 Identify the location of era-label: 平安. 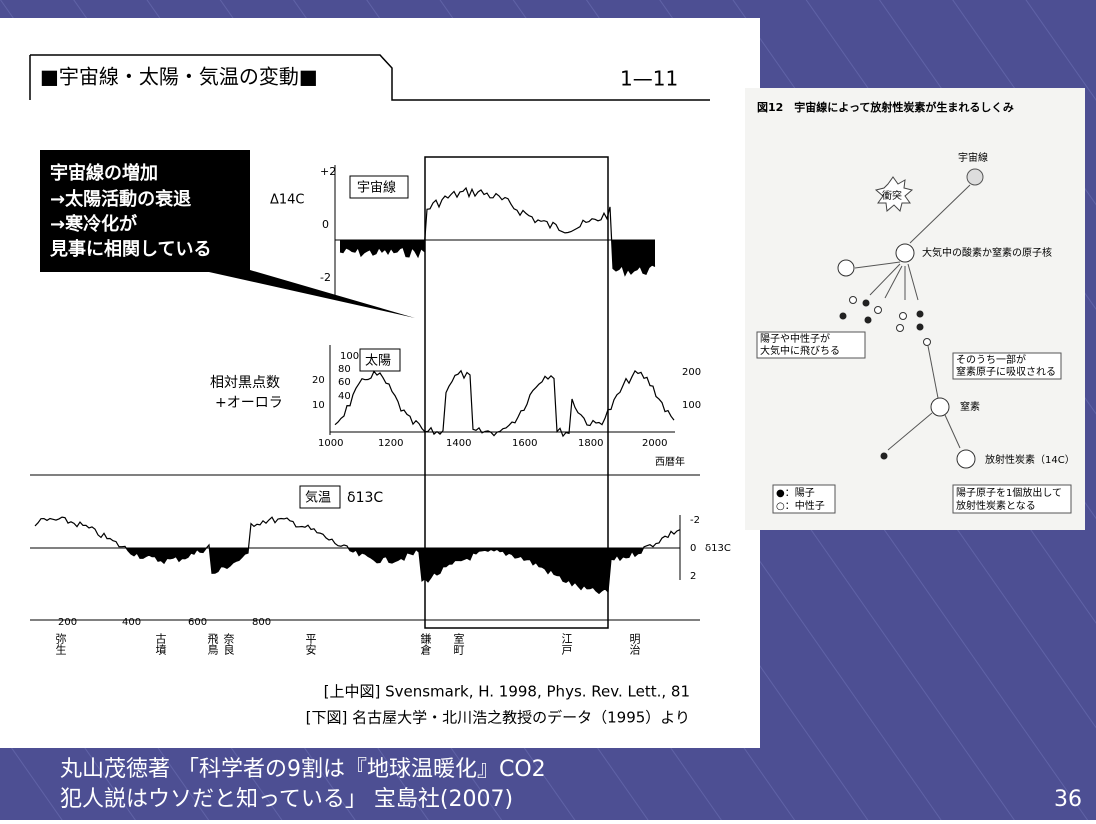
(310, 644).